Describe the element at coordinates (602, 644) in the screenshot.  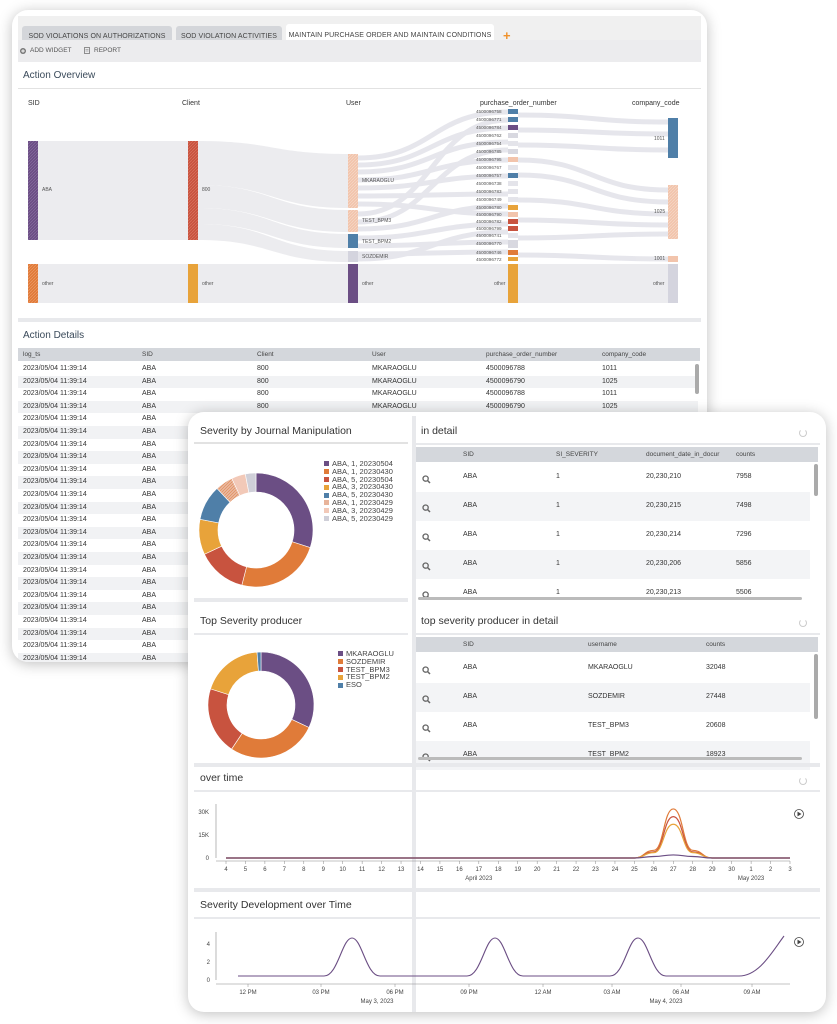
I see `th-username: username` at that location.